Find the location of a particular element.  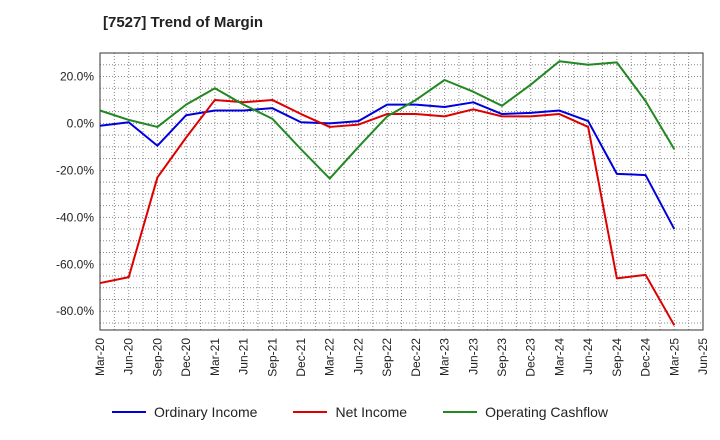

x-tick-label: Mar-22 is located at coordinates (330, 357).